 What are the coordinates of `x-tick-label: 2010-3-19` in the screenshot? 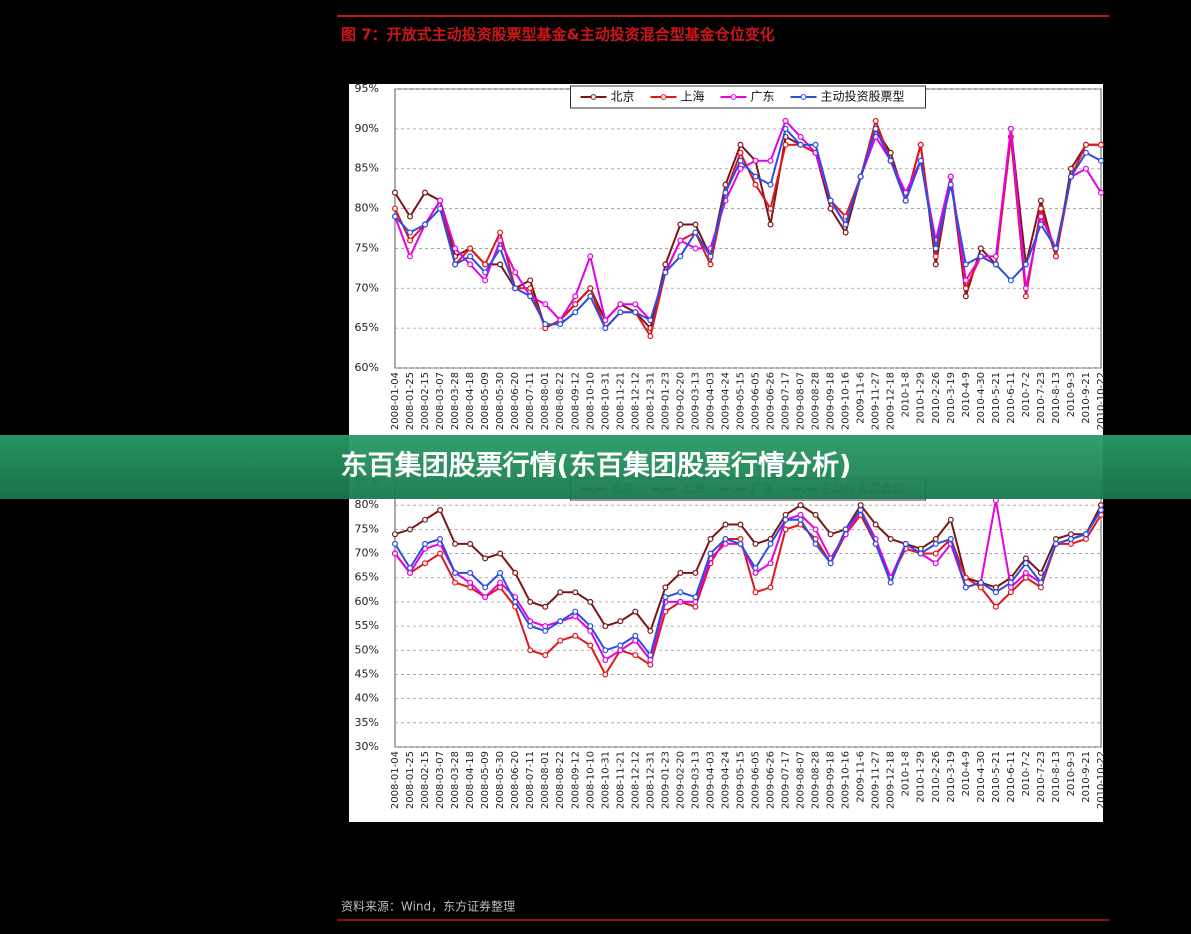 It's located at (951, 398).